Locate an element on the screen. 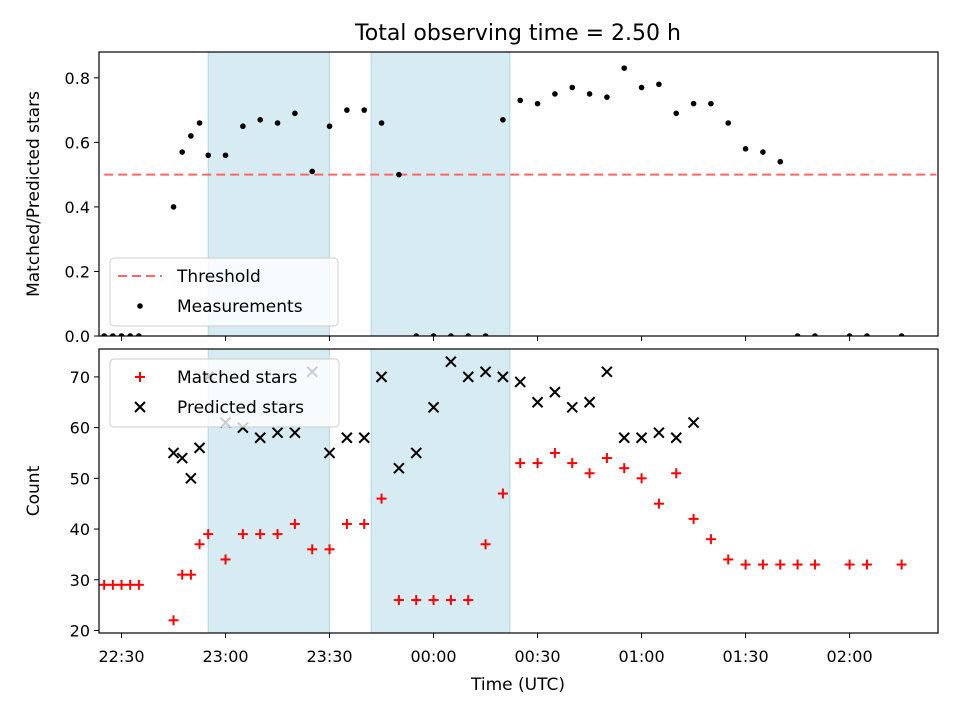  x-tick-label: 23:00 is located at coordinates (225, 656).